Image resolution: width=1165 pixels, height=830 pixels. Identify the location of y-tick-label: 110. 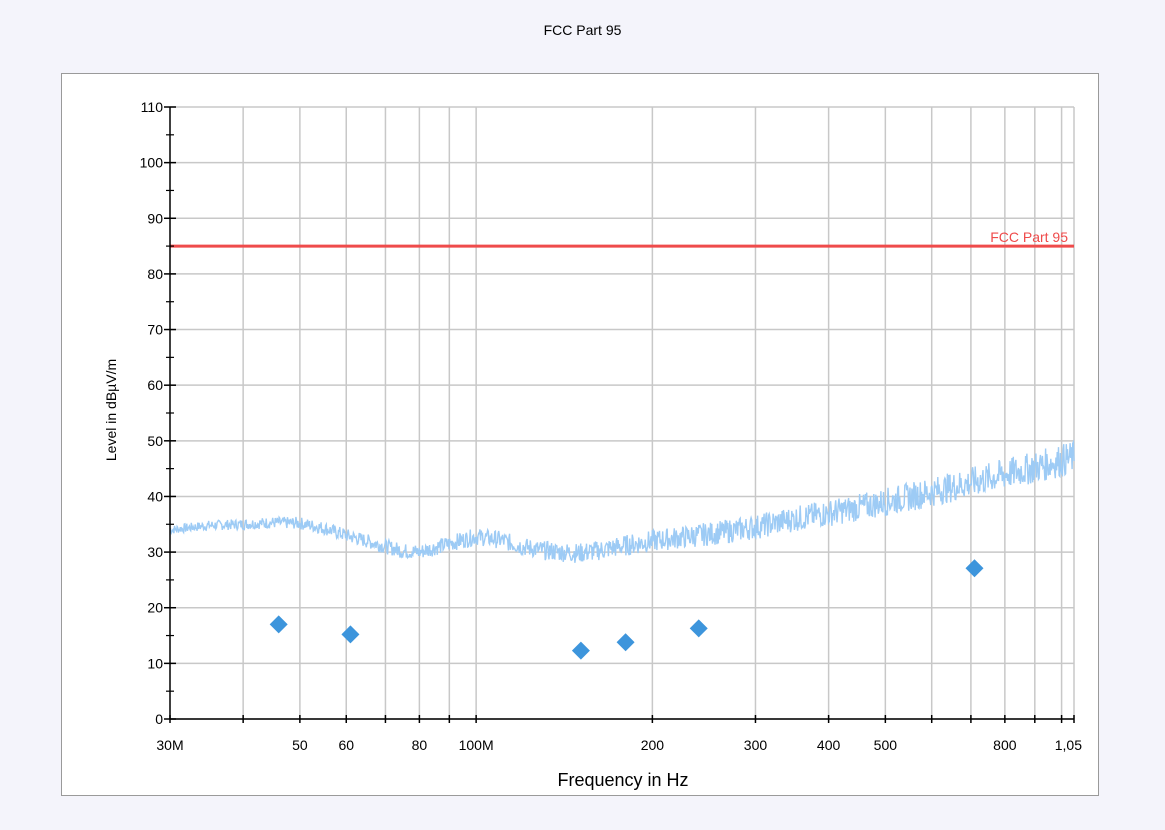
(152, 107).